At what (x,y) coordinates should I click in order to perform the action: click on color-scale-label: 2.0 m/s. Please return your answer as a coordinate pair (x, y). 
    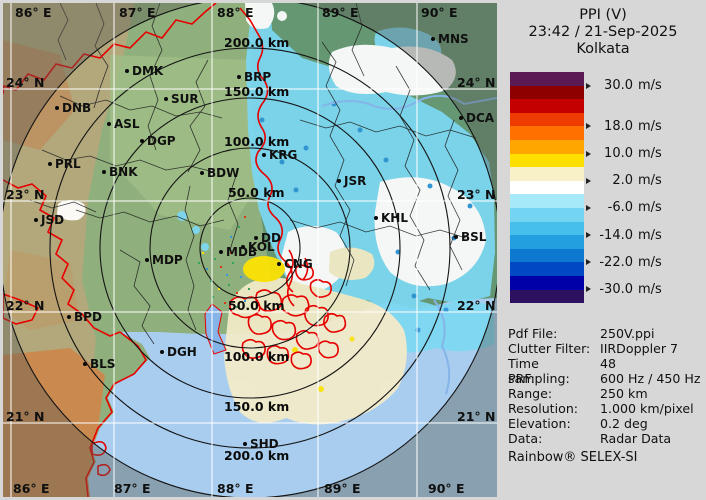
    Looking at the image, I should click on (624, 180).